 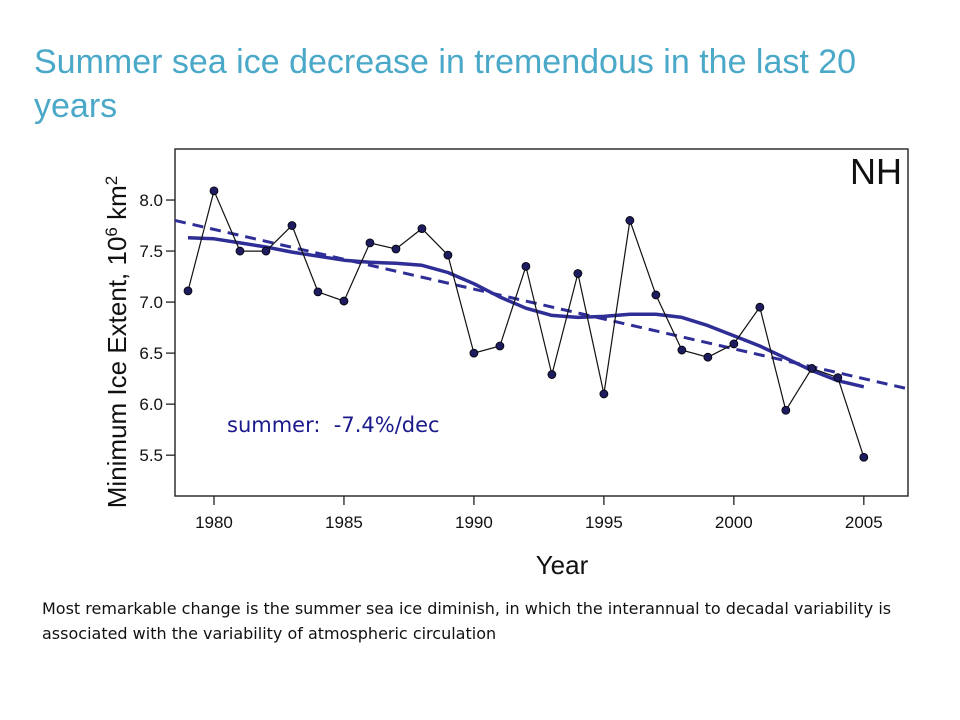 I want to click on y-tick-label: 6.0, so click(x=151, y=404).